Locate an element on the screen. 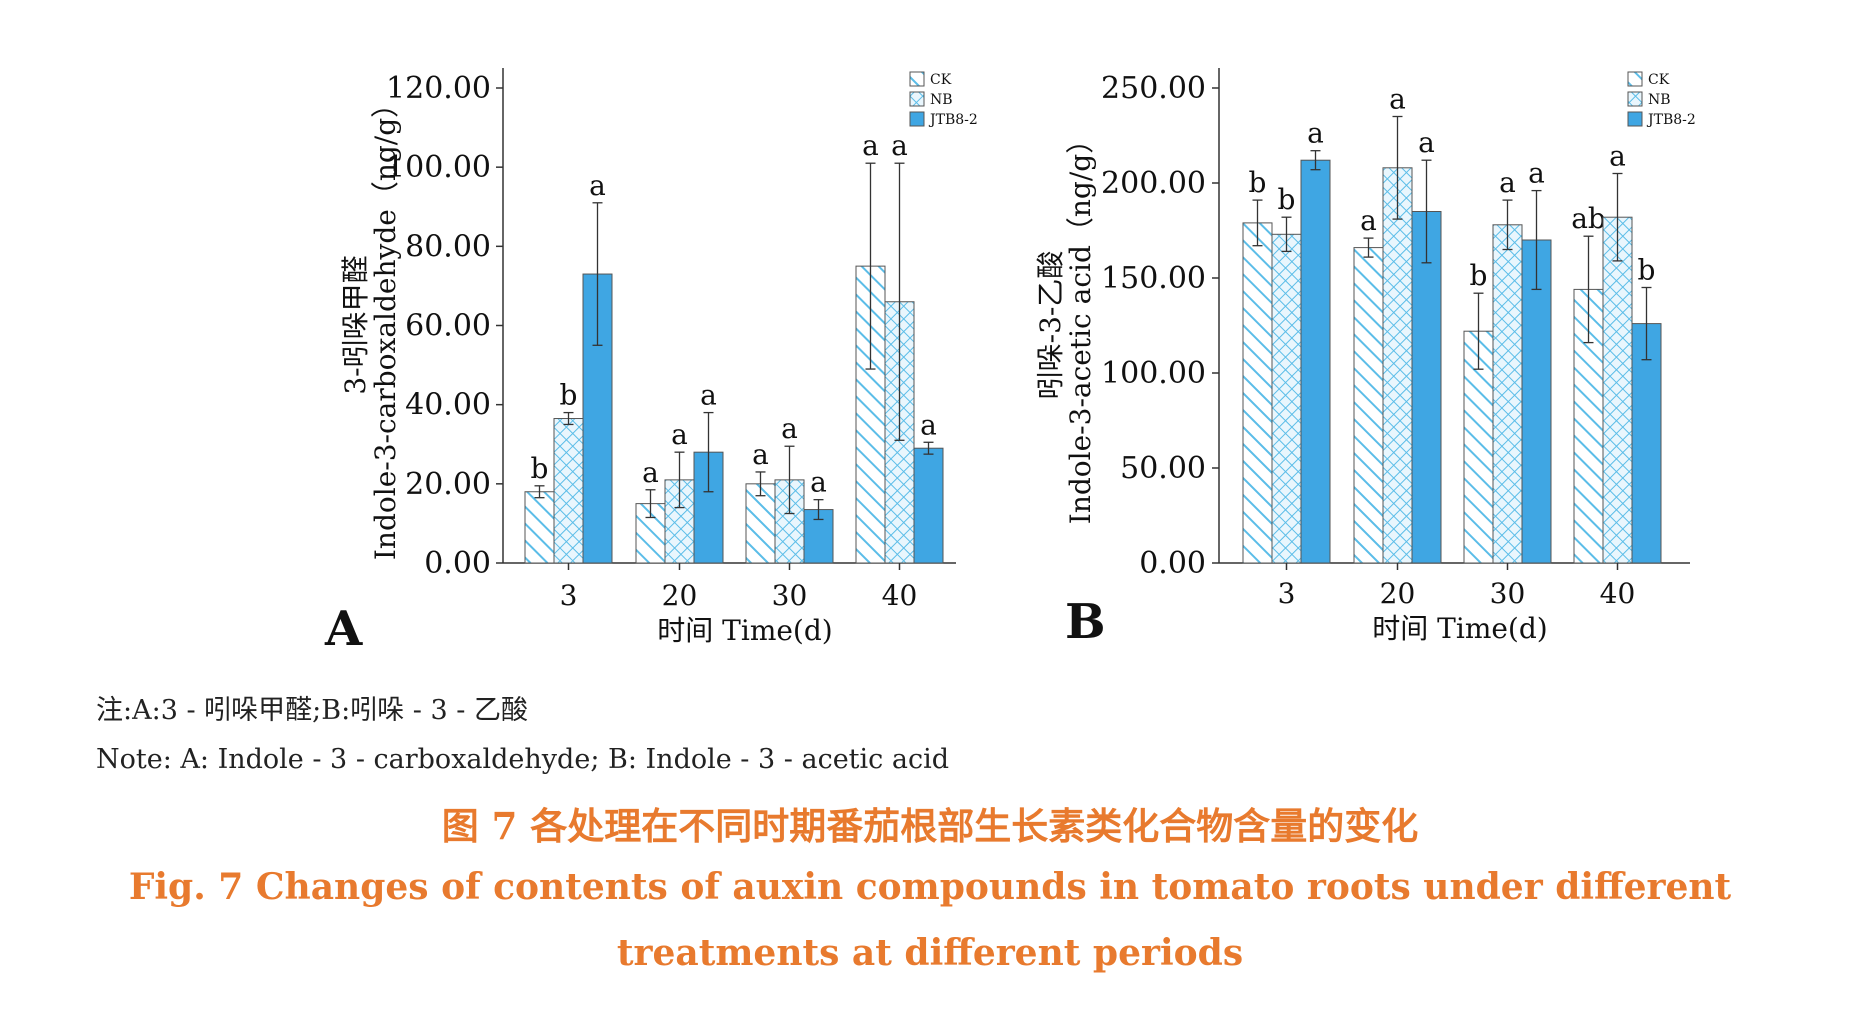 This screenshot has height=1029, width=1860. panel-b-significance-letter: ab is located at coordinates (1588, 218).